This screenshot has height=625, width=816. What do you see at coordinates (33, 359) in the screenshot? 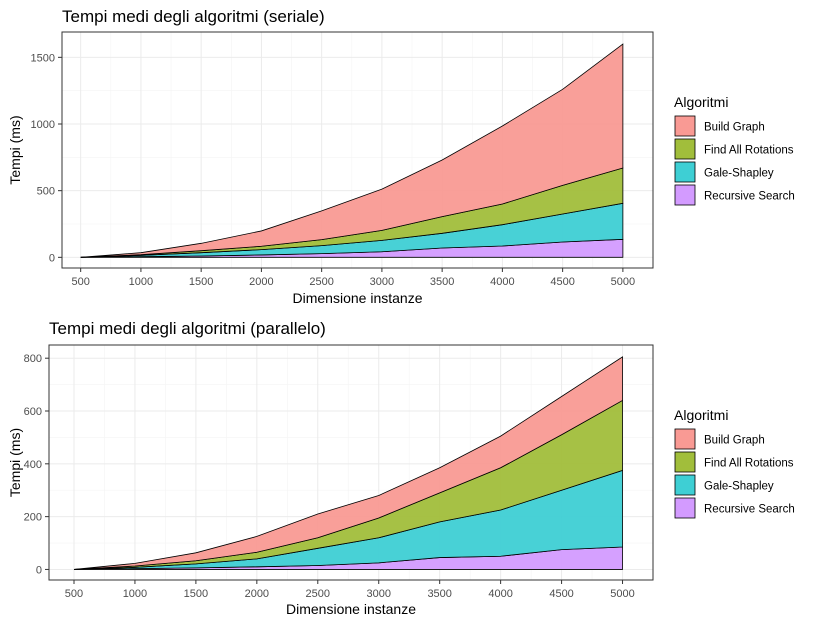
I see `y-tick-label: 800` at bounding box center [33, 359].